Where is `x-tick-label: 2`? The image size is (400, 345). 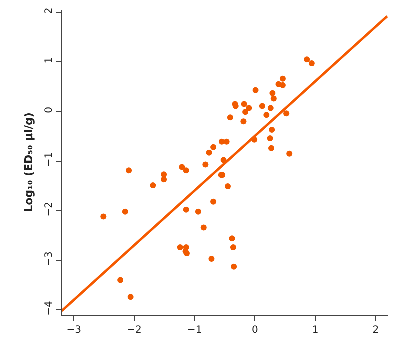
x-tick-label: 2 is located at coordinates (376, 330).